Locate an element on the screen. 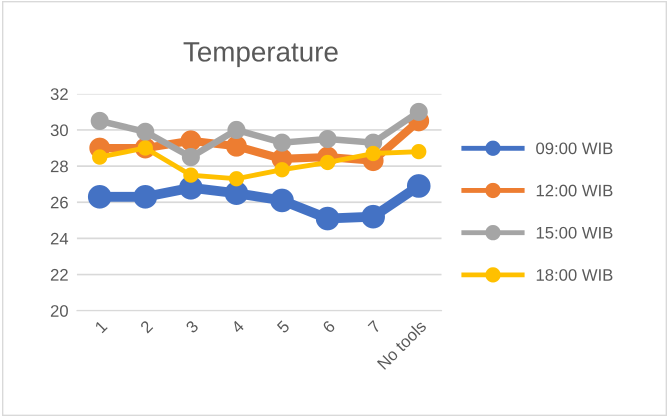  y-tick-label: 26 is located at coordinates (59, 202).